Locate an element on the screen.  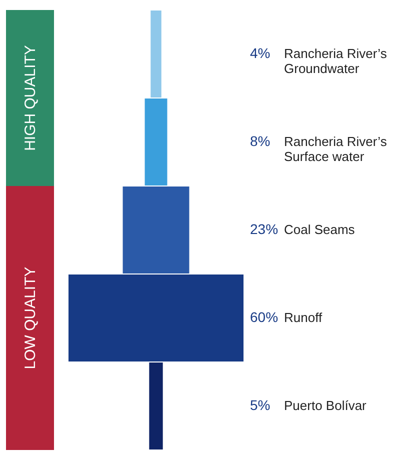
category-label: Runoff is located at coordinates (303, 317).